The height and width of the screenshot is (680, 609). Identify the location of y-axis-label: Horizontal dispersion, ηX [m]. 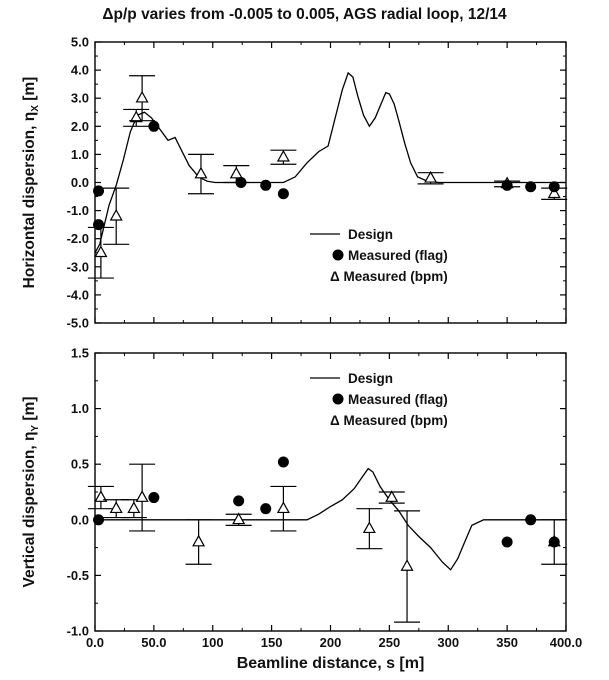
(31, 183).